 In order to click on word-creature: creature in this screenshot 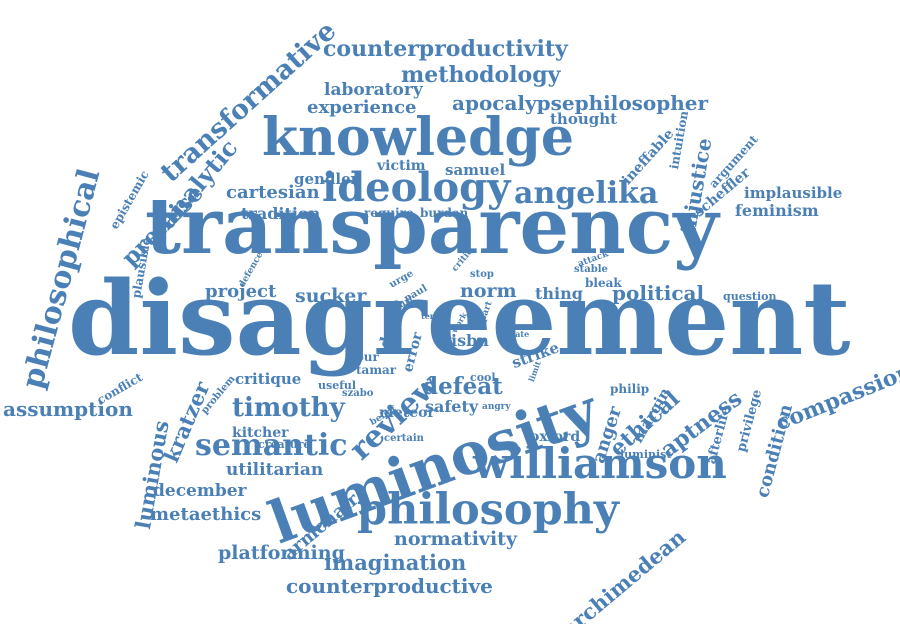, I will do `click(284, 444)`.